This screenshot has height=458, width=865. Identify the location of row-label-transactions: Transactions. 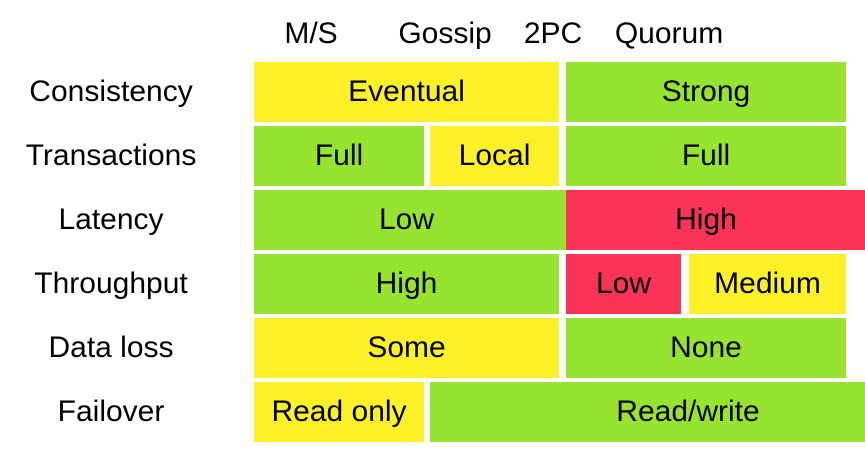
(111, 155).